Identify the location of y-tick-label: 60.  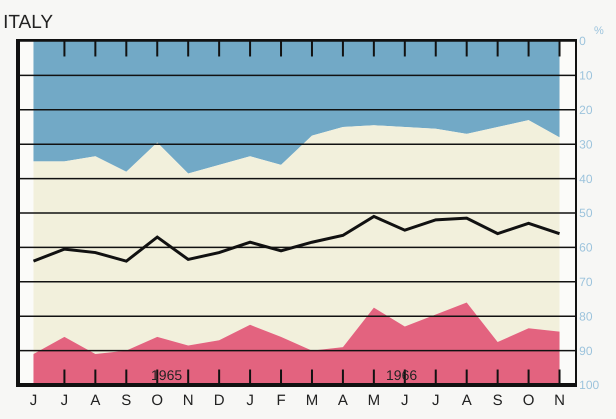
(586, 247).